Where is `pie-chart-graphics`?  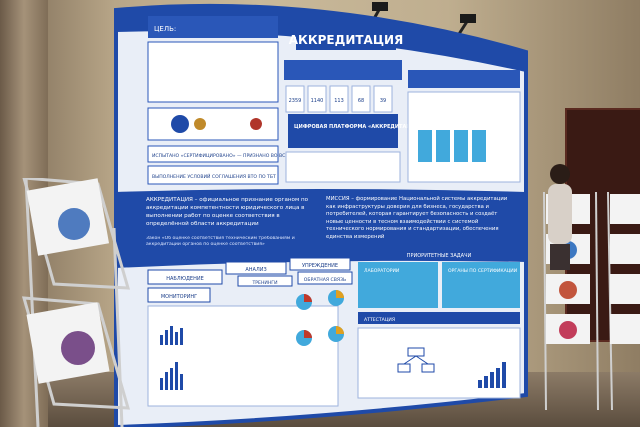 pie-chart-graphics is located at coordinates (320, 318).